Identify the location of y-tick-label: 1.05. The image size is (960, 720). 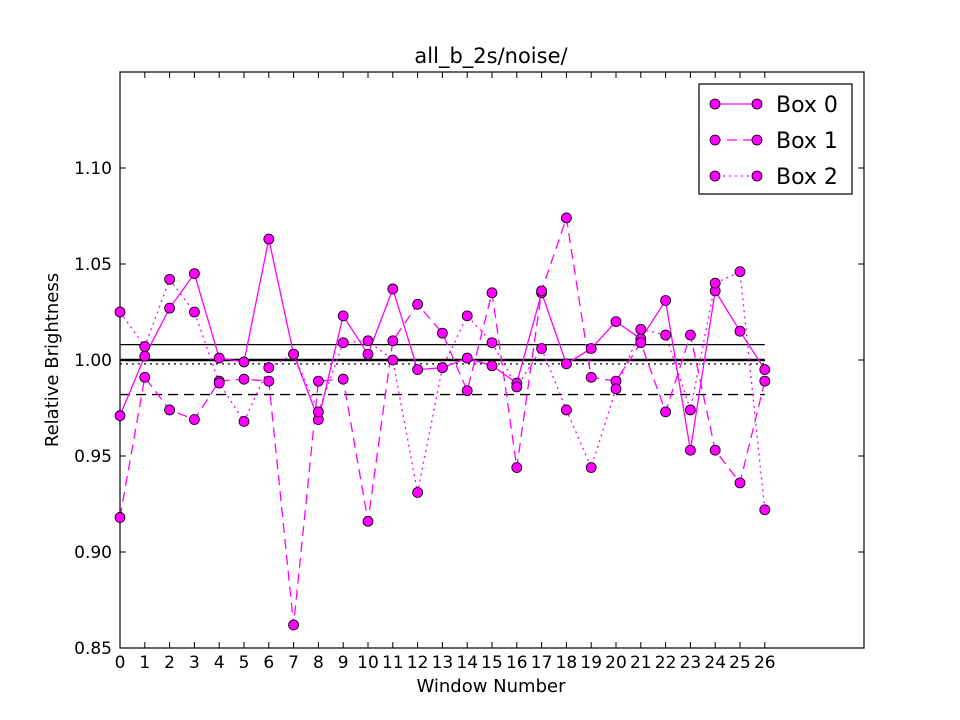
(93, 265).